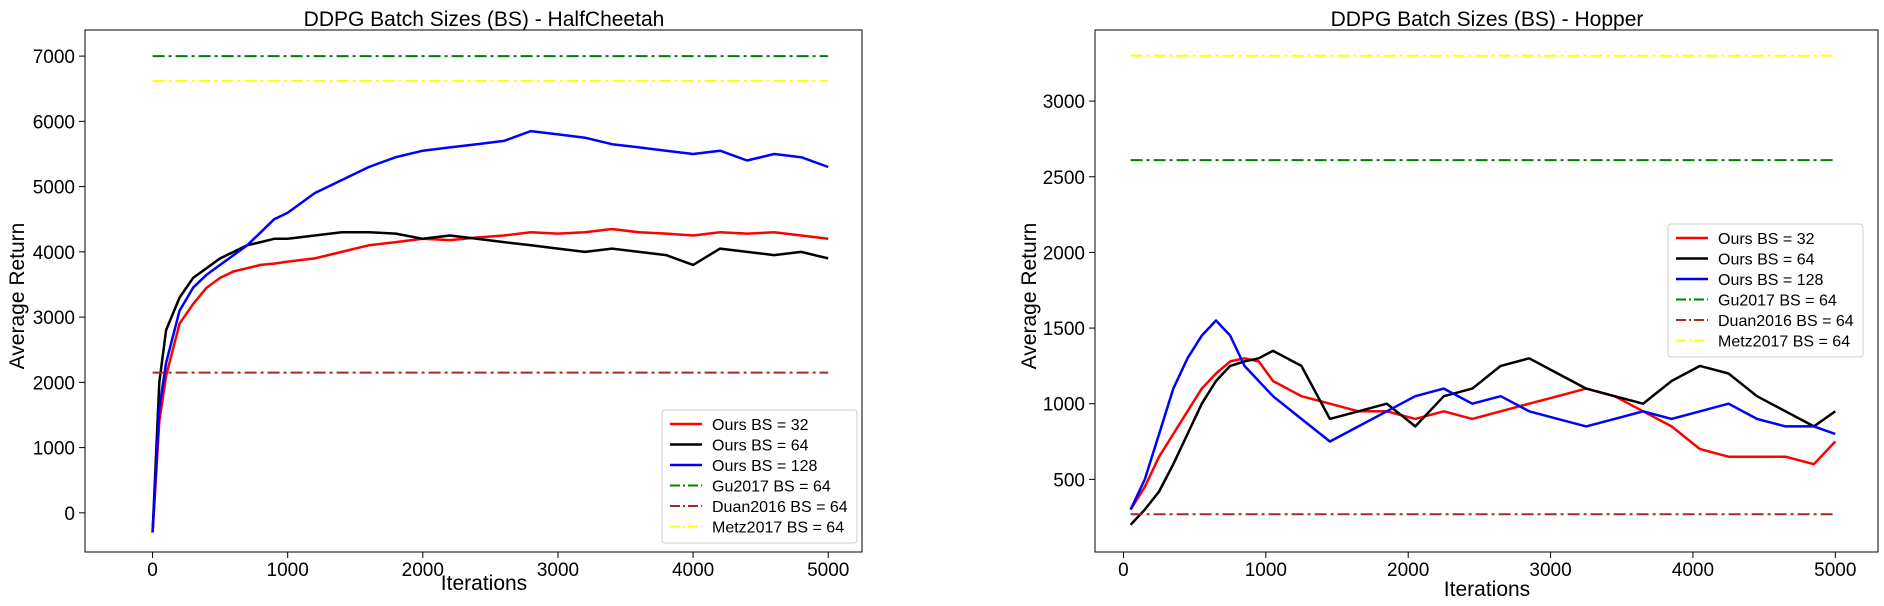 The height and width of the screenshot is (606, 1884). Describe the element at coordinates (69, 514) in the screenshot. I see `y-tick-label: 0` at that location.